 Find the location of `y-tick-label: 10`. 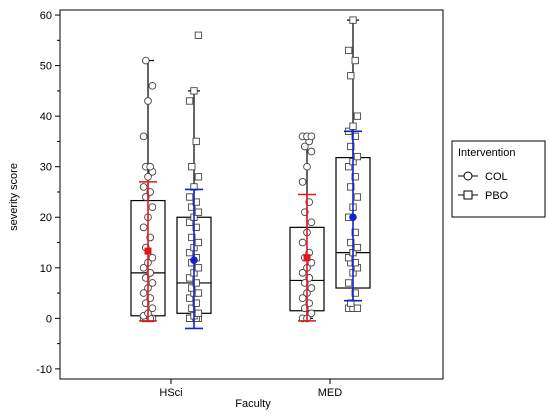

y-tick-label: 10 is located at coordinates (46, 269).